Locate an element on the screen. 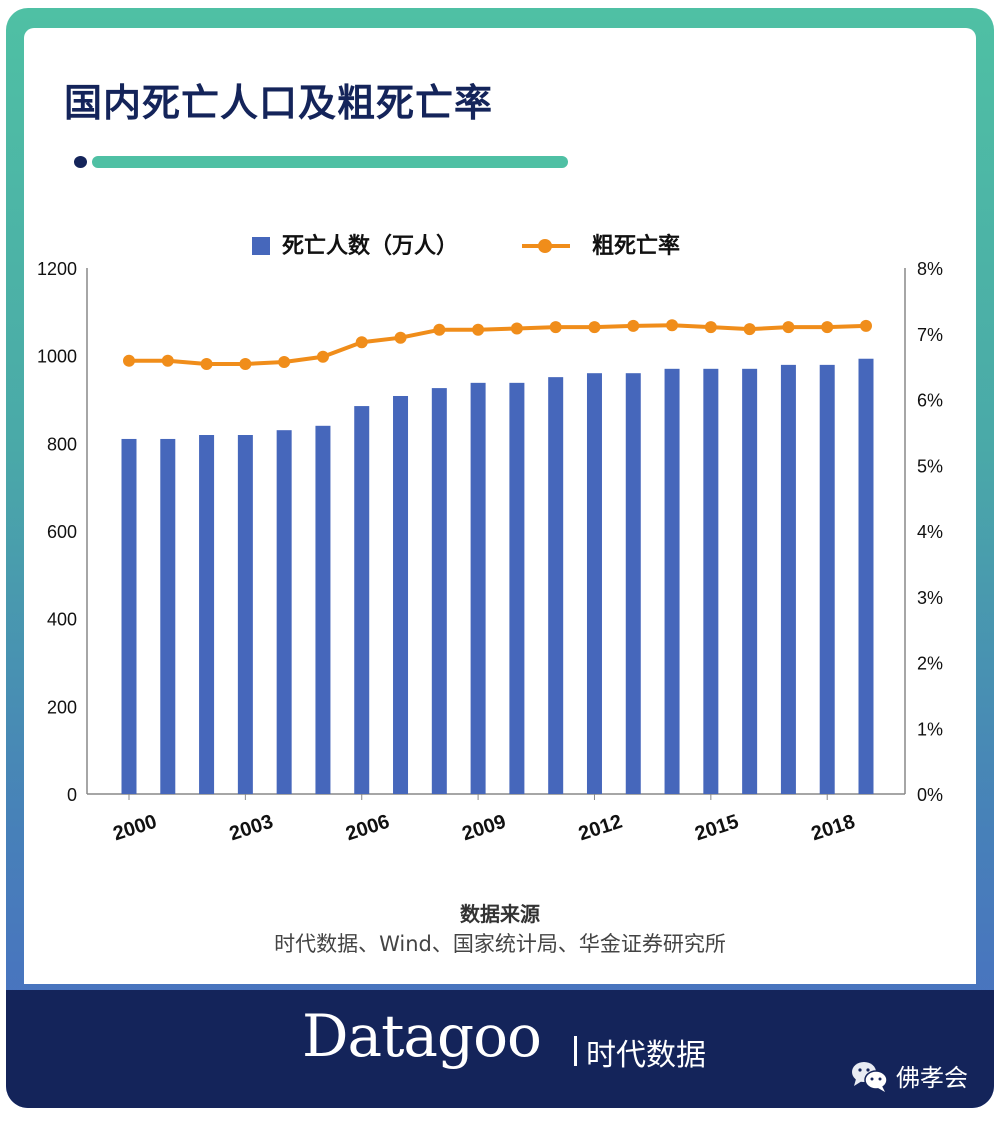 The height and width of the screenshot is (1123, 1000). y-right-tick: 2% is located at coordinates (930, 664).